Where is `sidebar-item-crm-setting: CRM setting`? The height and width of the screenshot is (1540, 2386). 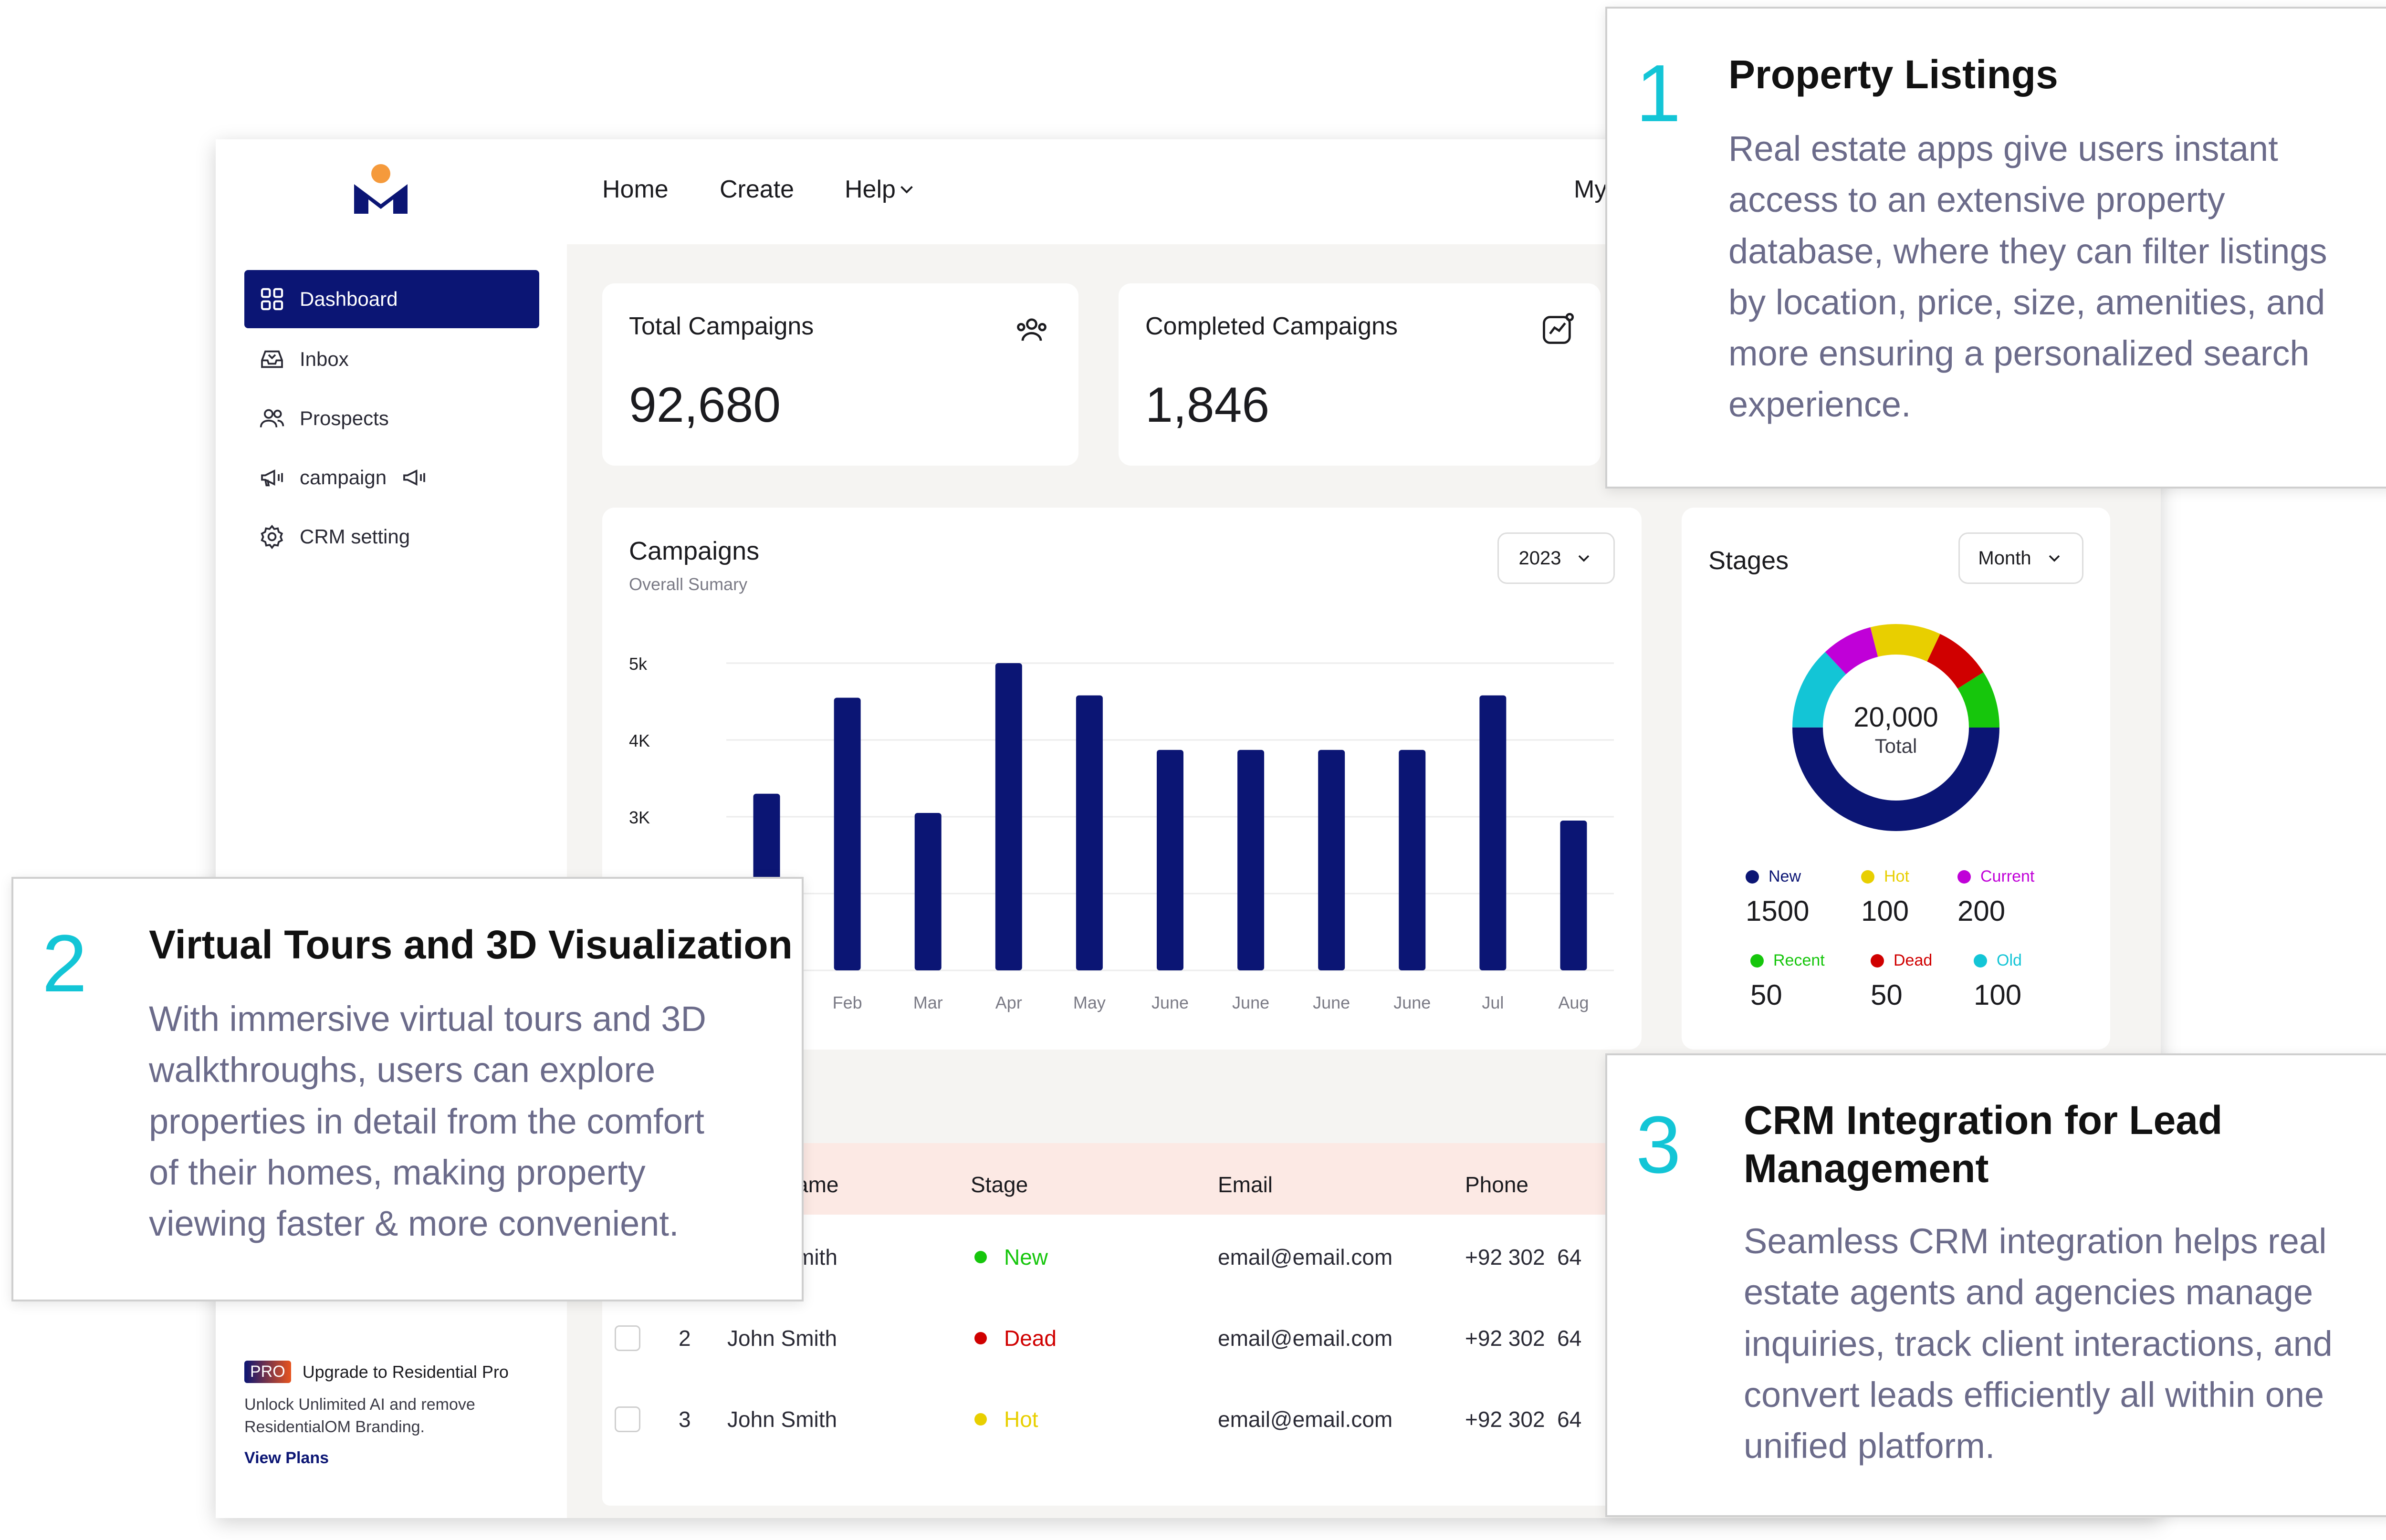 sidebar-item-crm-setting: CRM setting is located at coordinates (391, 537).